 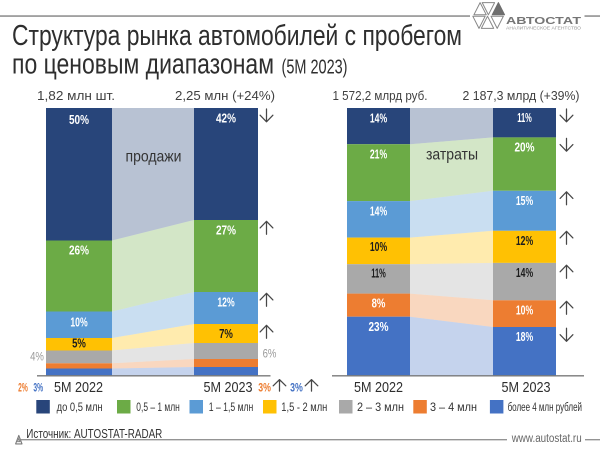 I want to click on svg-text: 7%, so click(x=226, y=334).